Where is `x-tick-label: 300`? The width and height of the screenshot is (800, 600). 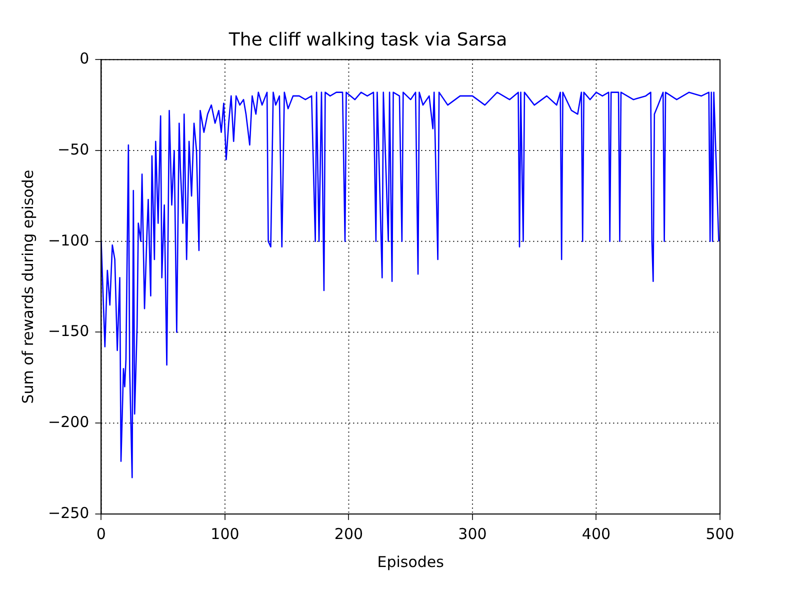
x-tick-label: 300 is located at coordinates (472, 533).